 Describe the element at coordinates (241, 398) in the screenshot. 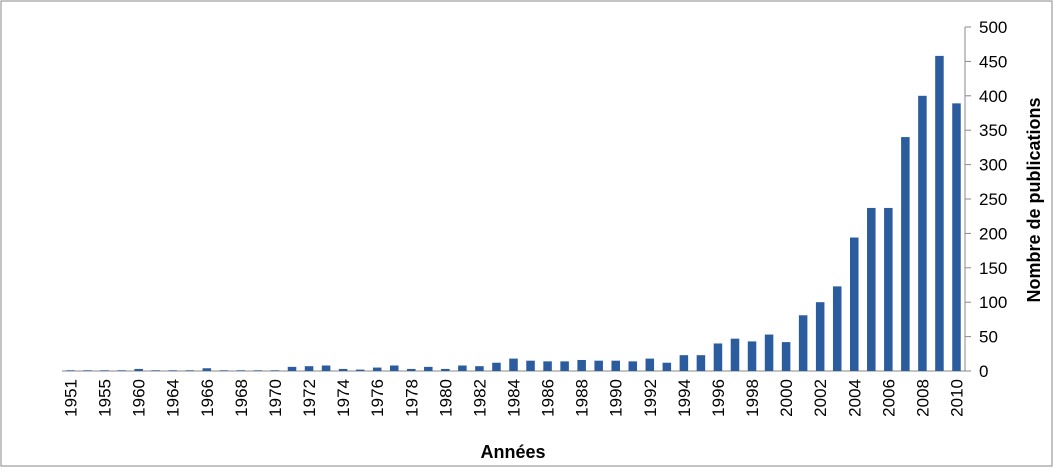

I see `x-tick-label: 1968` at that location.